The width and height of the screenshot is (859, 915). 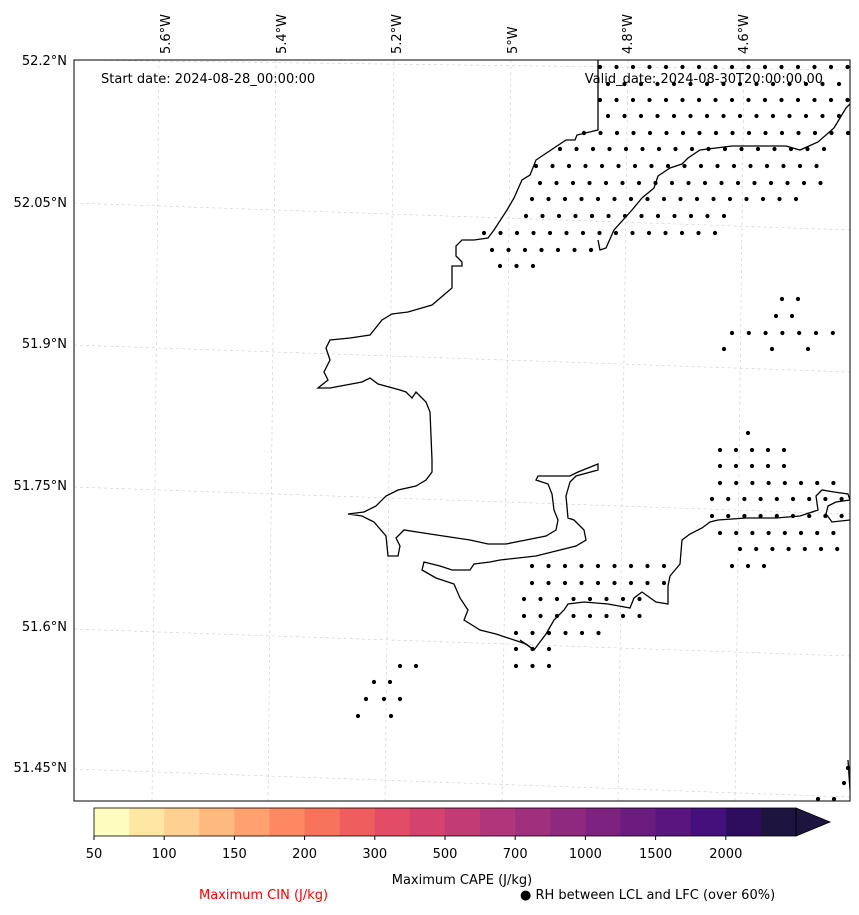 I want to click on colorbar-tick-label: 500, so click(x=445, y=854).